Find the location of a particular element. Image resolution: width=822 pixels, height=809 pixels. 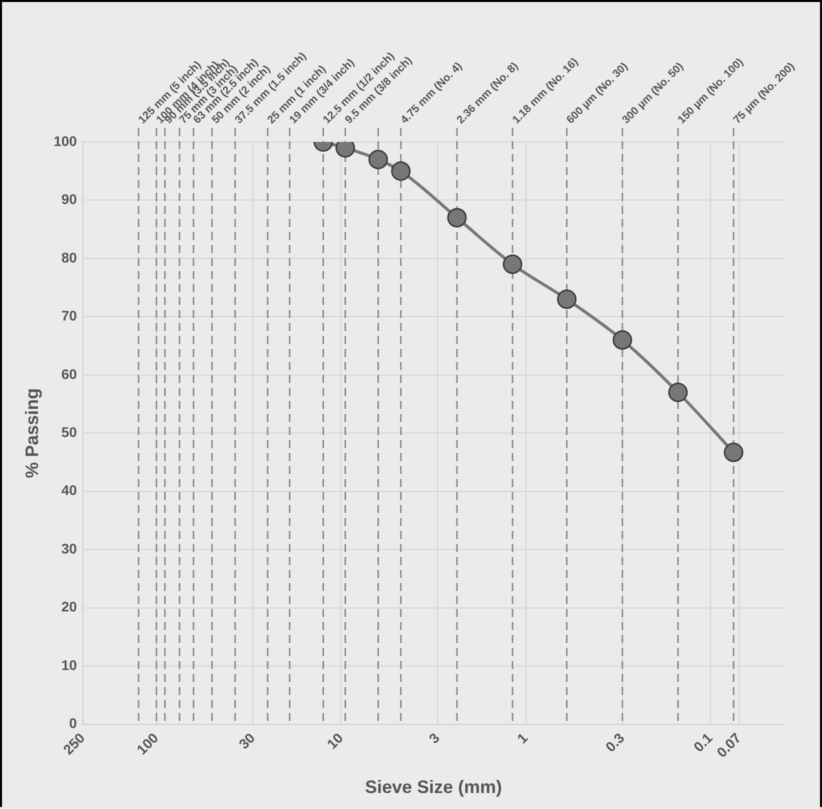

y-tick-label: 80 is located at coordinates (69, 257).